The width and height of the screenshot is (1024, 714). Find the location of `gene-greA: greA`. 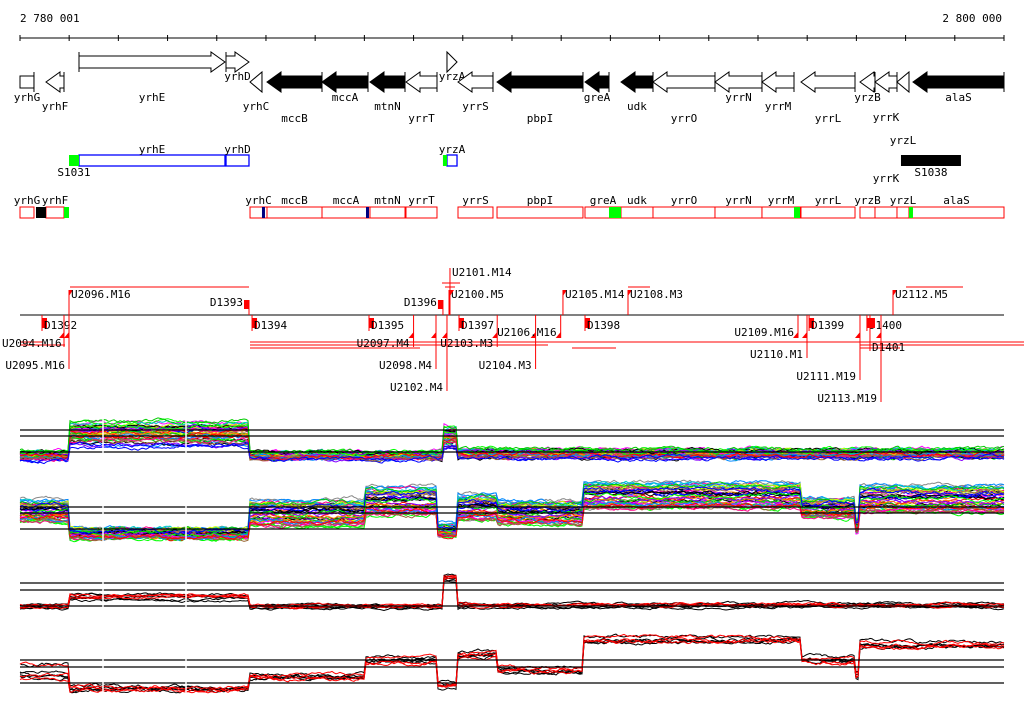

gene-greA: greA is located at coordinates (597, 87).